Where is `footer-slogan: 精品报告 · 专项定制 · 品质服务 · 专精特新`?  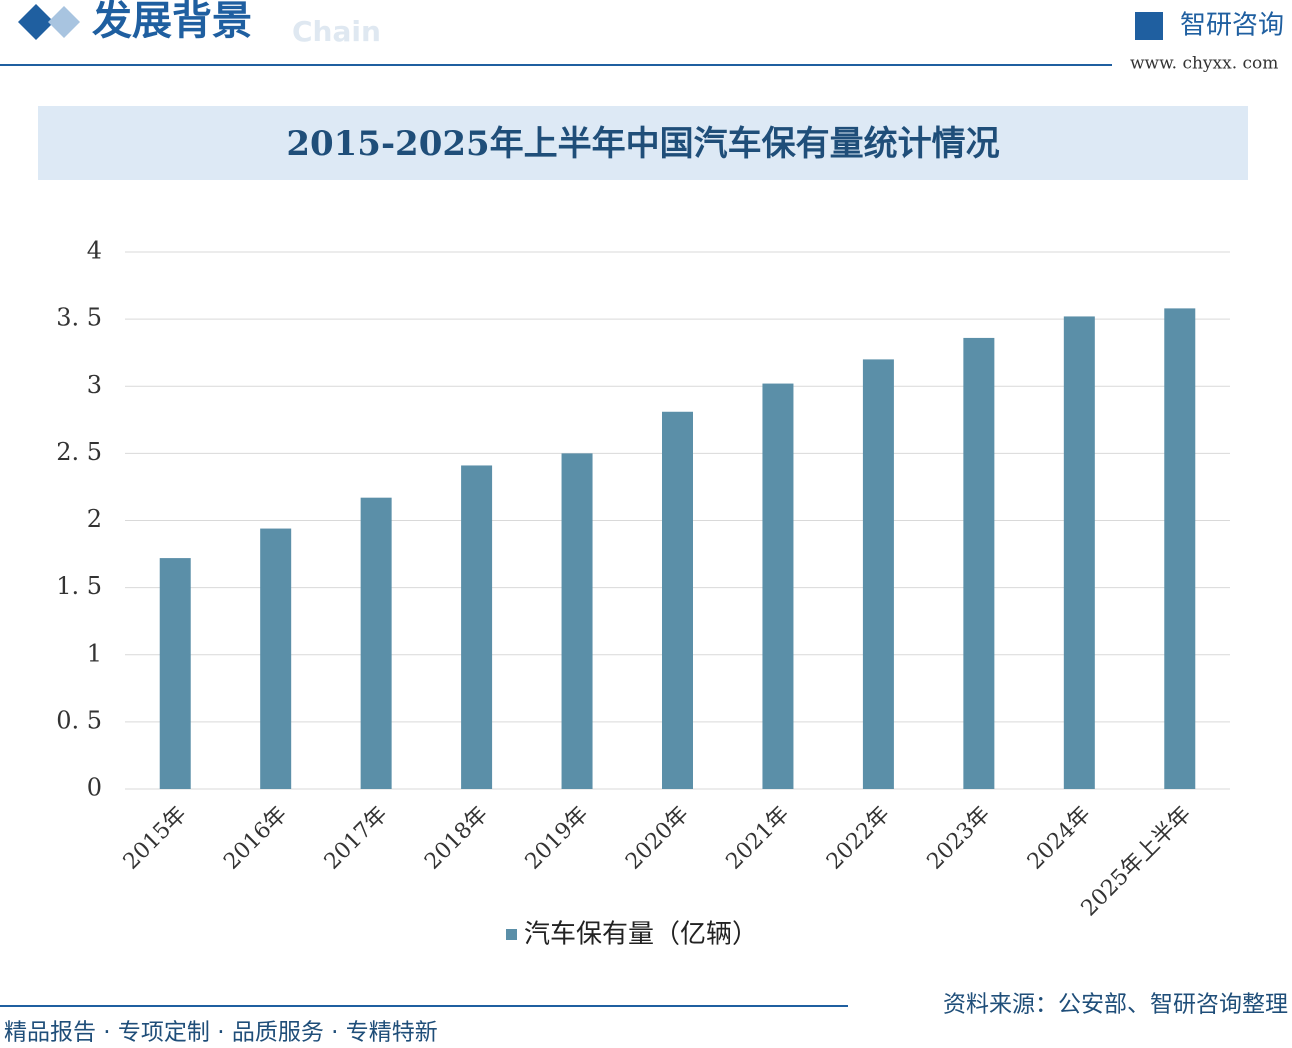 footer-slogan: 精品报告 · 专项定制 · 品质服务 · 专精特新 is located at coordinates (221, 1033).